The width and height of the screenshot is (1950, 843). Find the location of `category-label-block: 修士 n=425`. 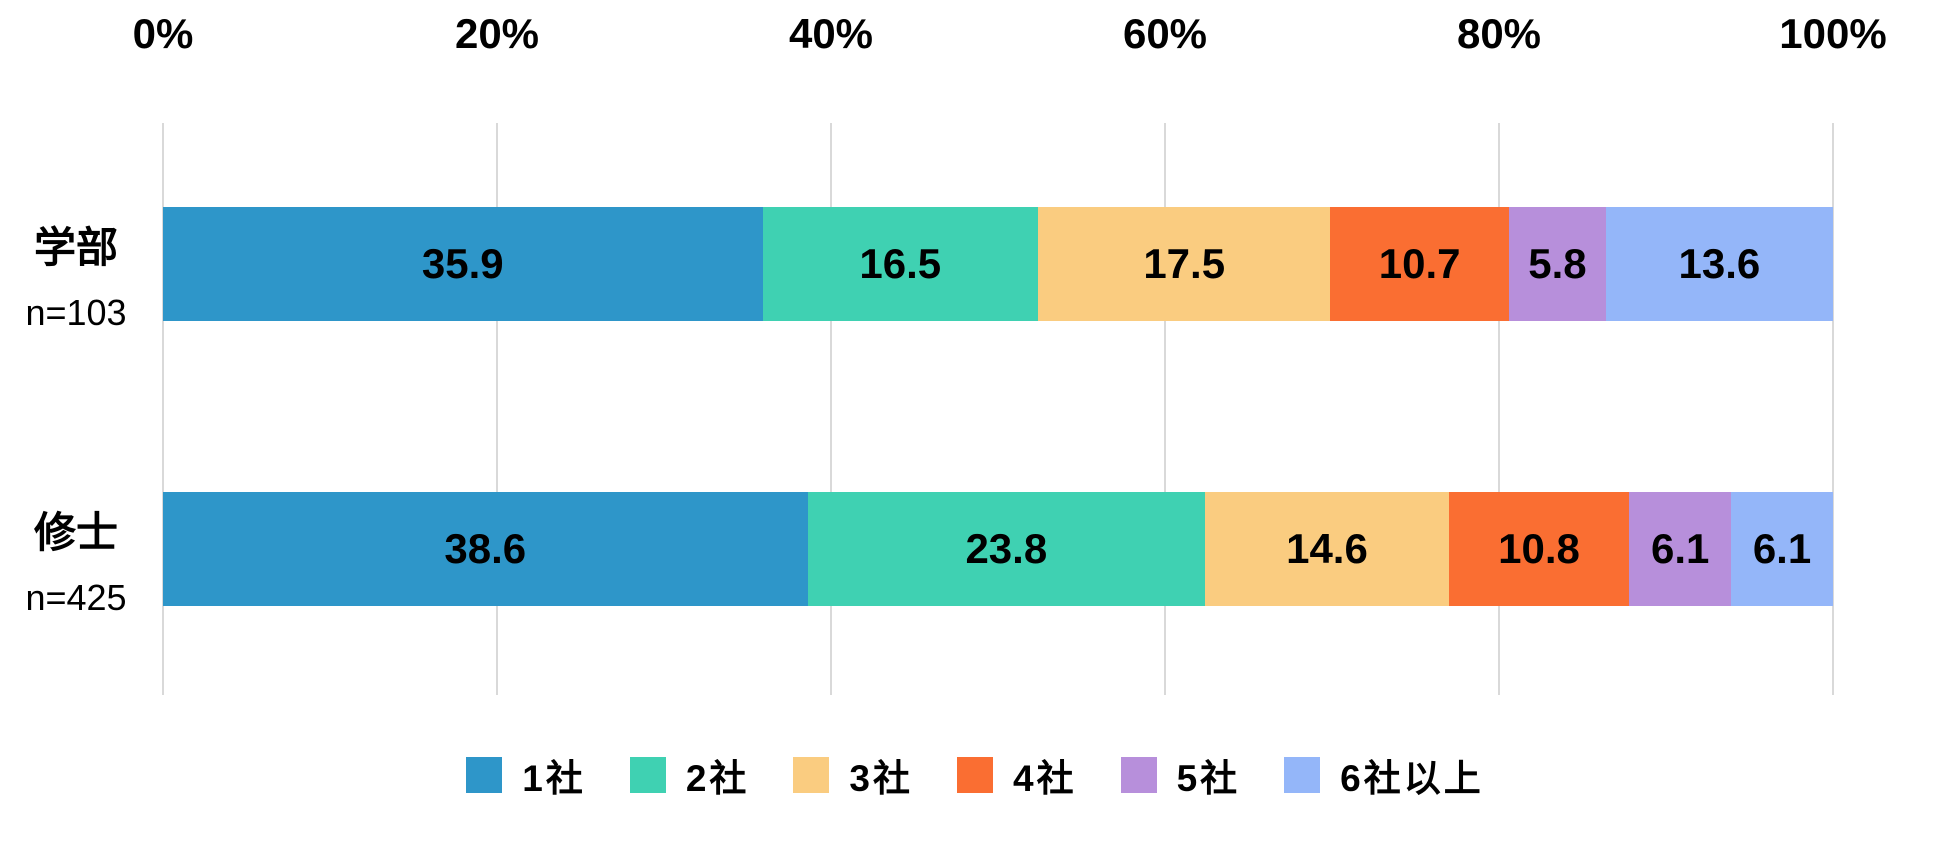

category-label-block: 修士 n=425 is located at coordinates (76, 564).